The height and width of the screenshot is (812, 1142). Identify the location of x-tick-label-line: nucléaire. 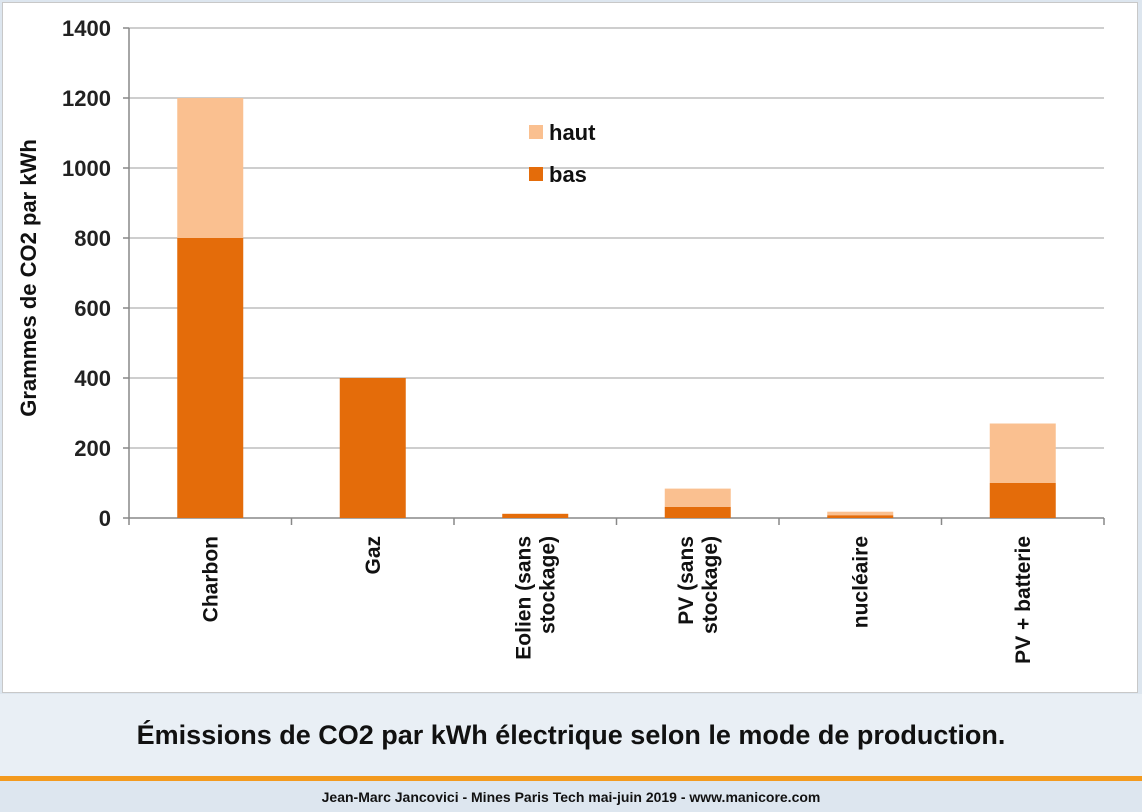
(860, 582).